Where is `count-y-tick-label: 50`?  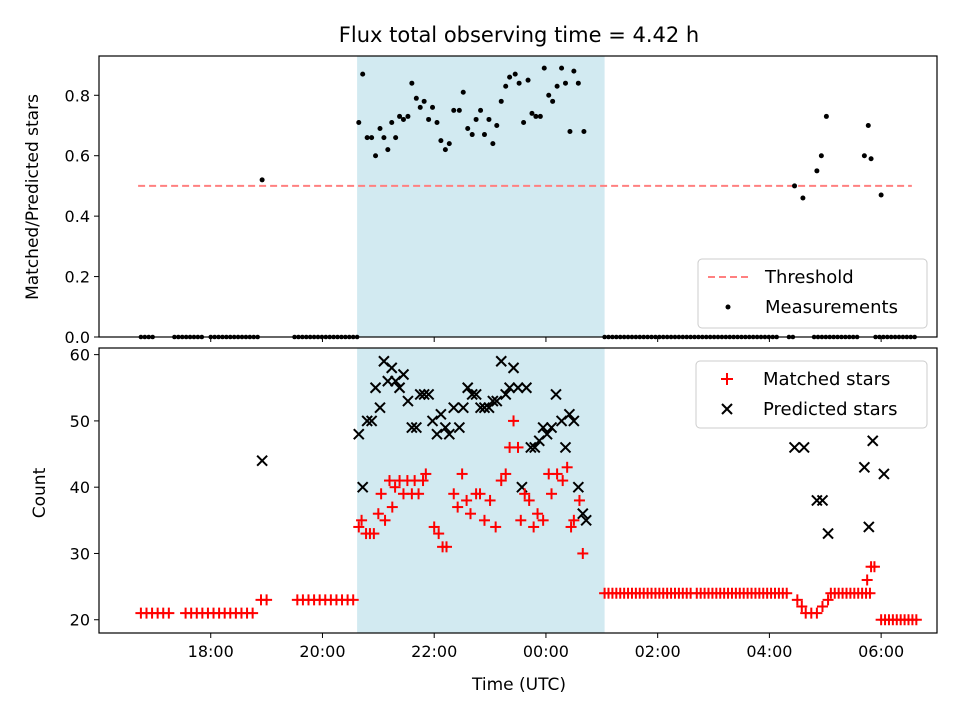 count-y-tick-label: 50 is located at coordinates (80, 421).